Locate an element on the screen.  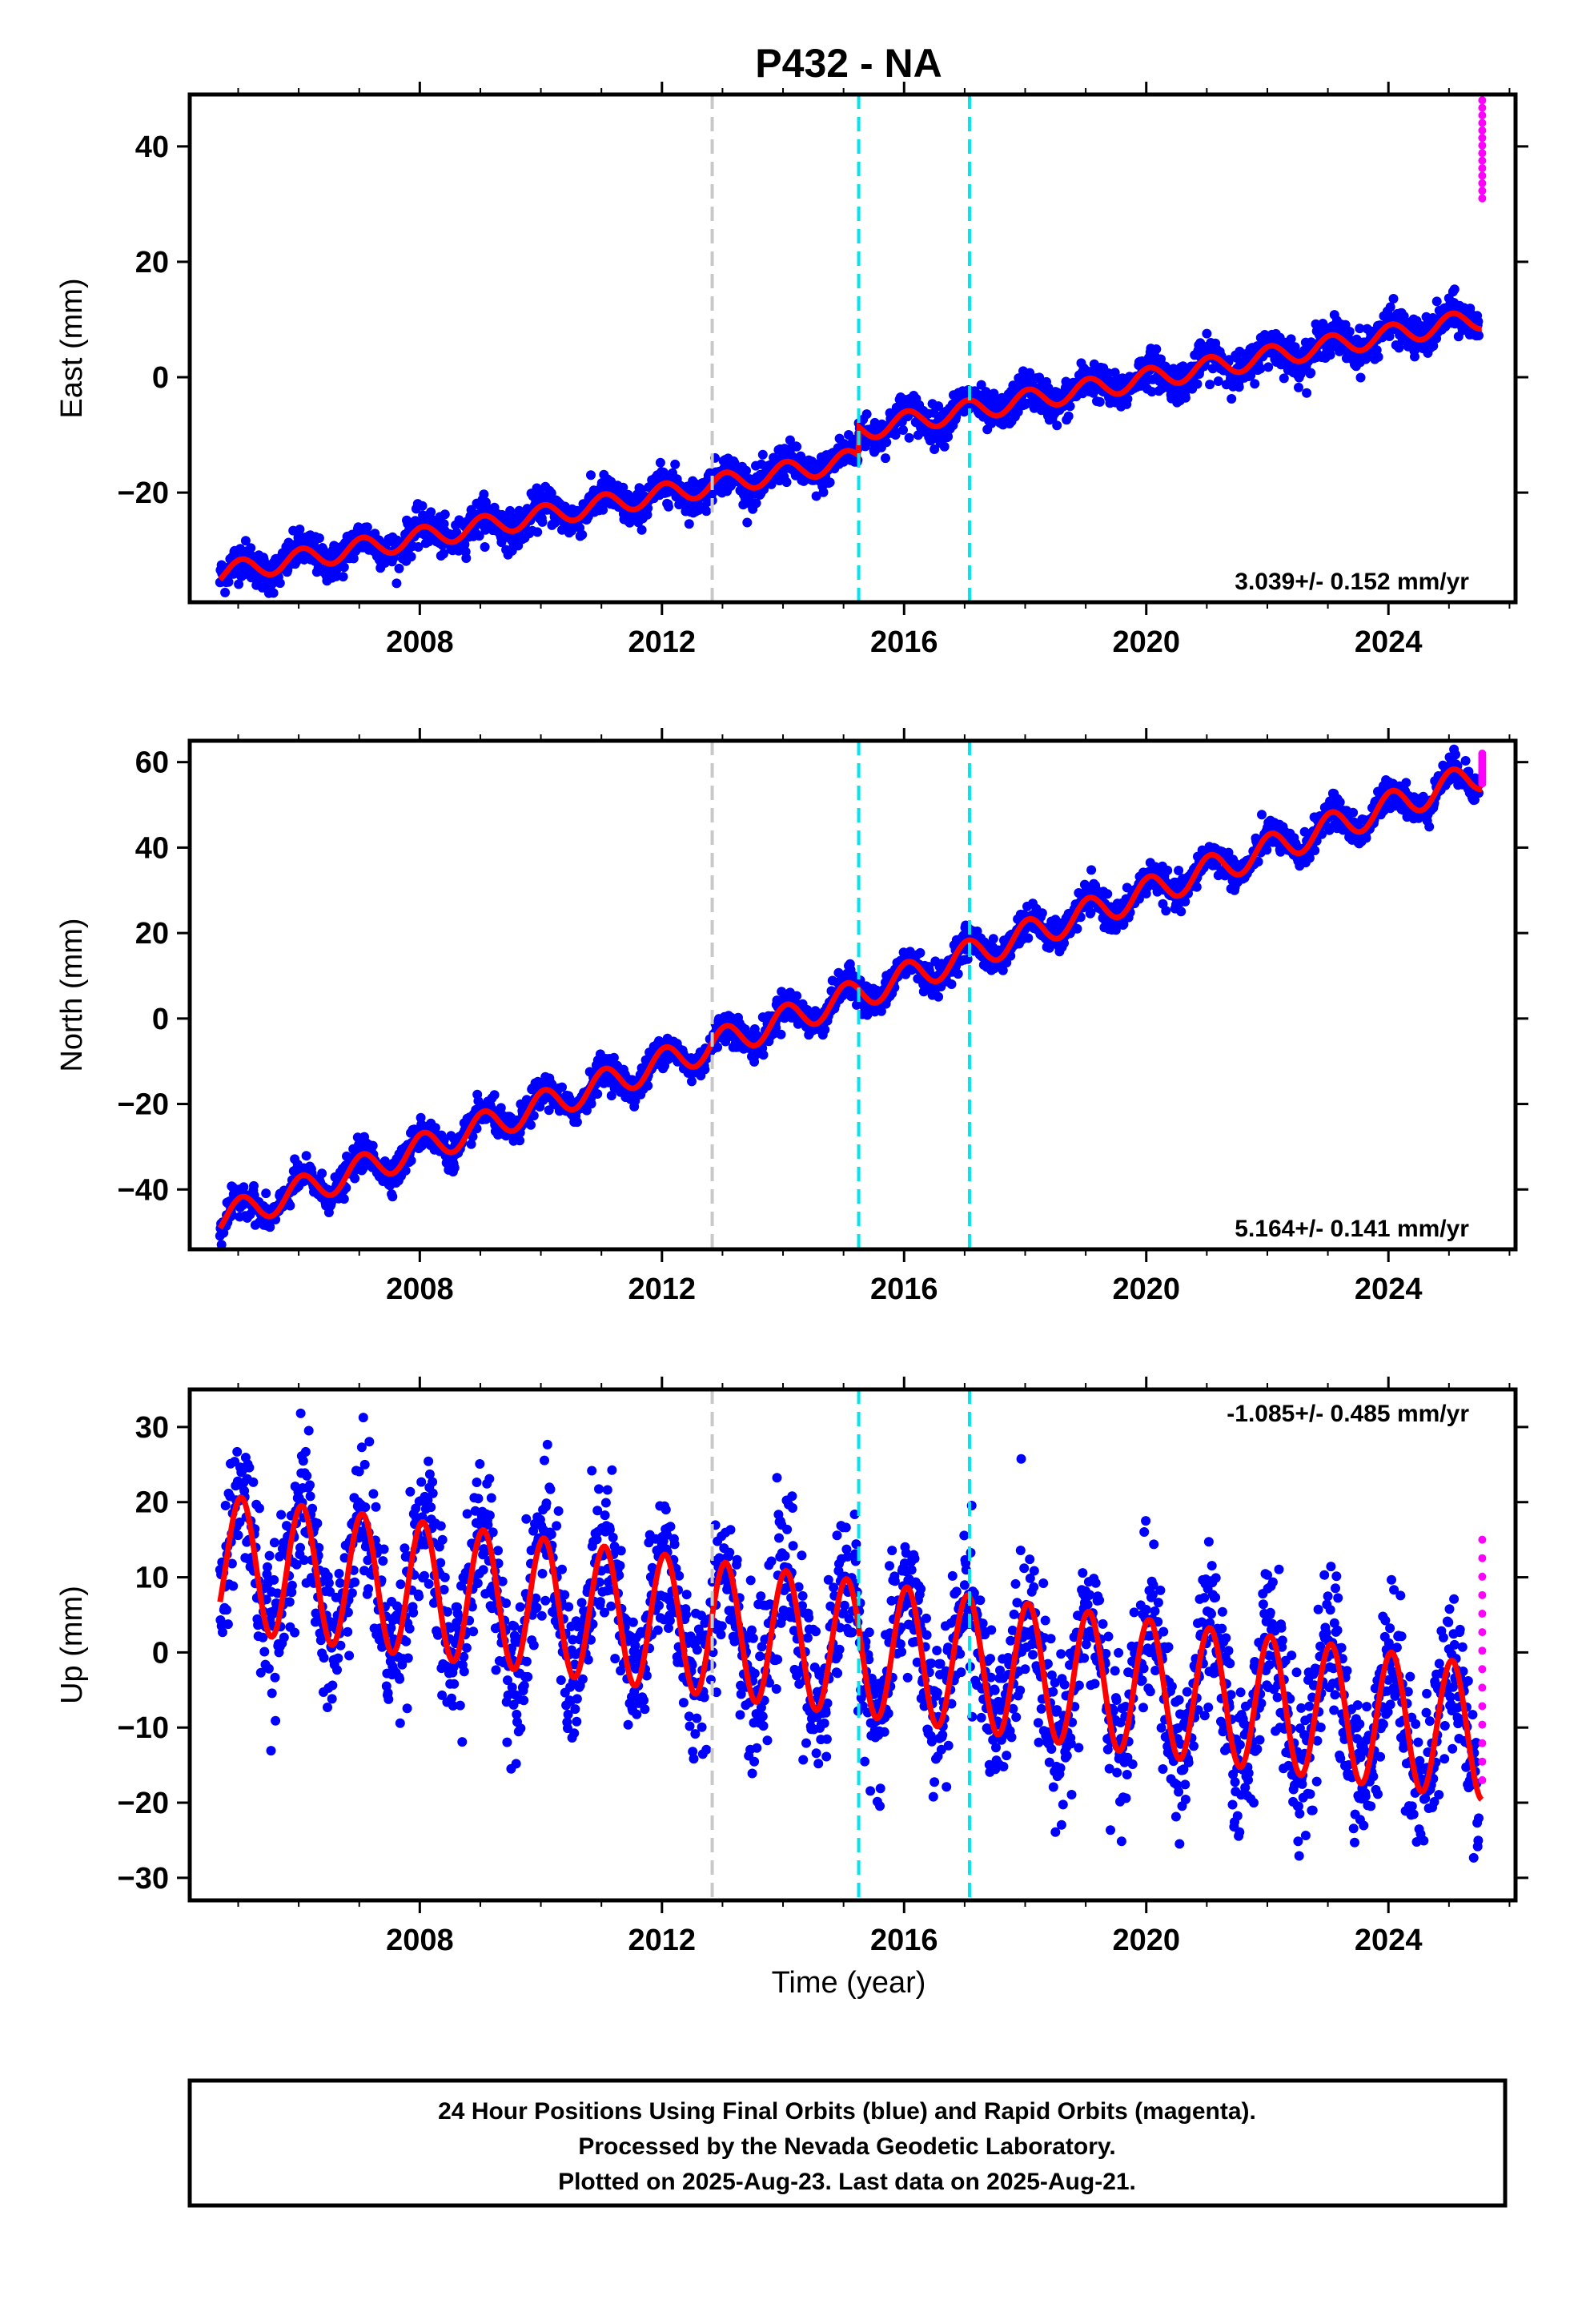
y-tick-label: 40 is located at coordinates (152, 147).